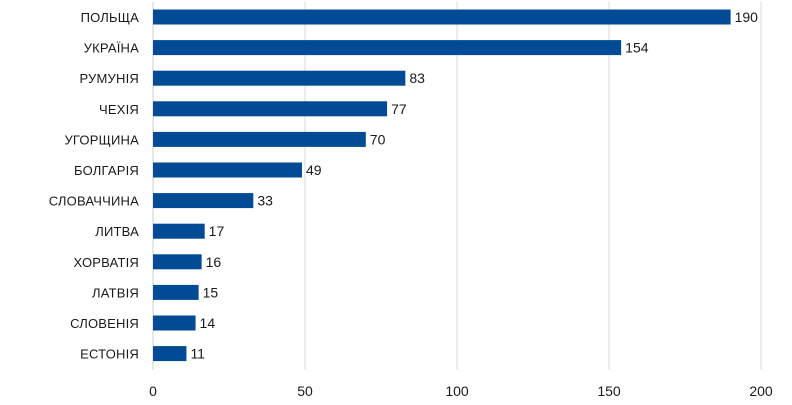  I want to click on category-label: ПОЛЬЩА, so click(110, 17).